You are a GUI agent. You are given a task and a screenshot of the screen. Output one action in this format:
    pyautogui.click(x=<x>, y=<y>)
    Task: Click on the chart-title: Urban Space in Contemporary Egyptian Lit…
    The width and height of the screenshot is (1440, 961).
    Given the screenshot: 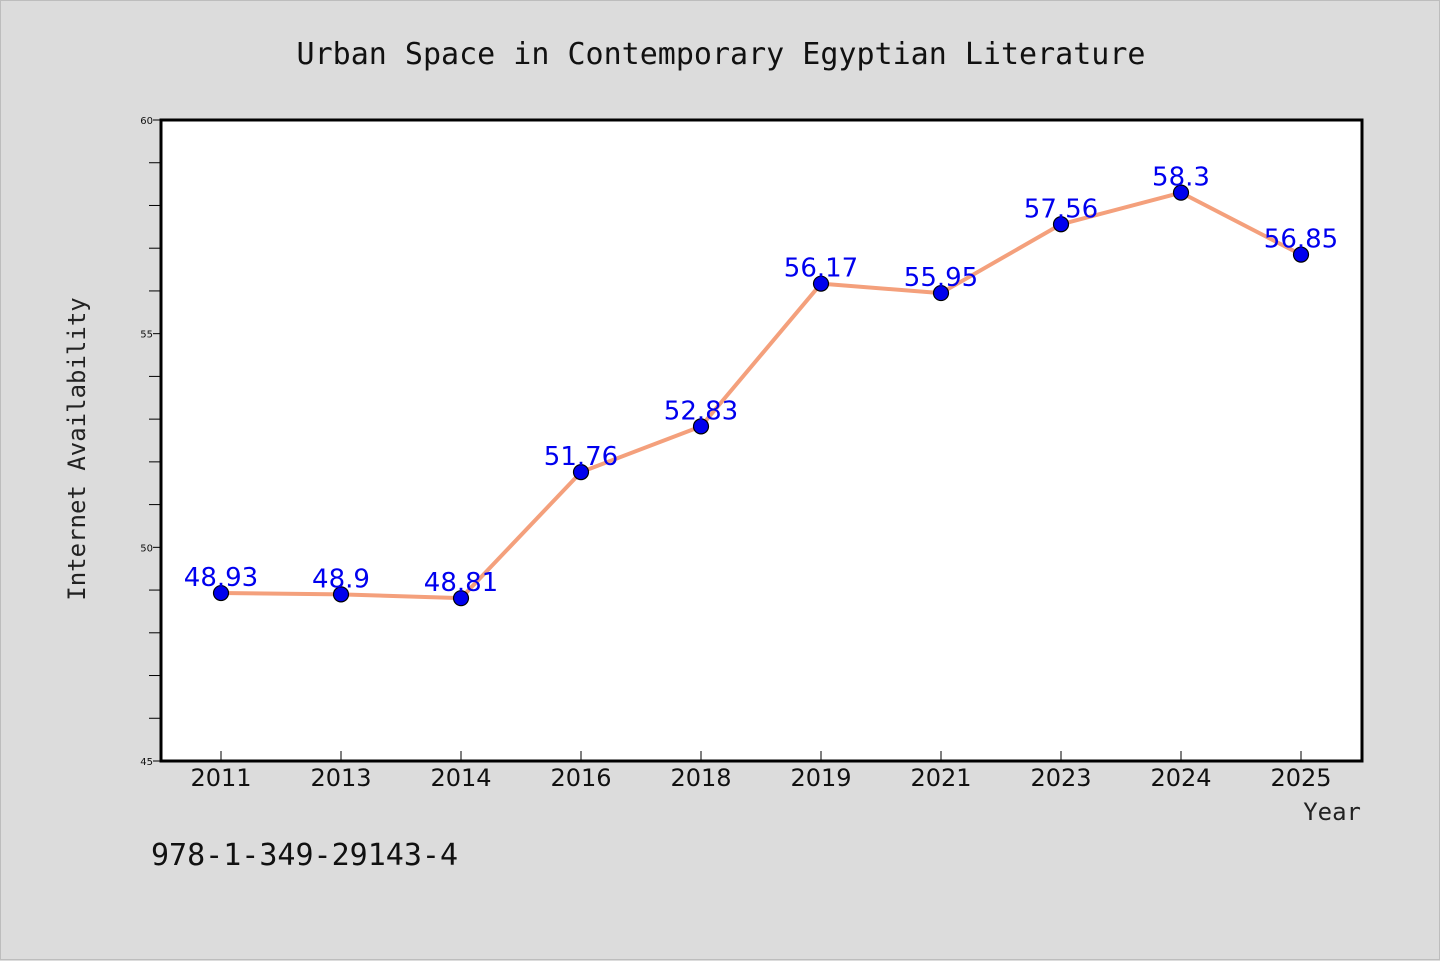 What is the action you would take?
    pyautogui.click(x=721, y=54)
    